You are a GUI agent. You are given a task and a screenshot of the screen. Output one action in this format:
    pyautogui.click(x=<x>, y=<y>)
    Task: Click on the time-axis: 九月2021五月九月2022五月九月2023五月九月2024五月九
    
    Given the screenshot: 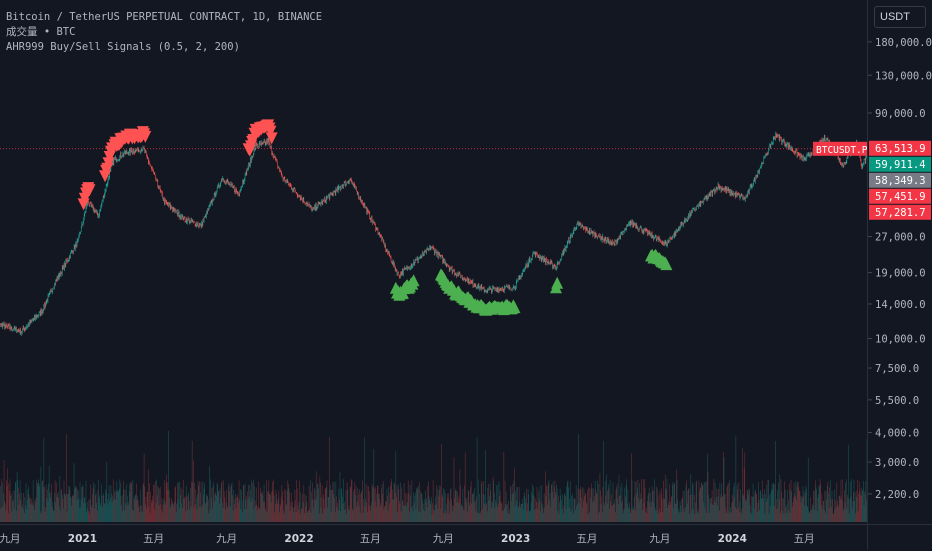 What is the action you would take?
    pyautogui.click(x=433, y=537)
    